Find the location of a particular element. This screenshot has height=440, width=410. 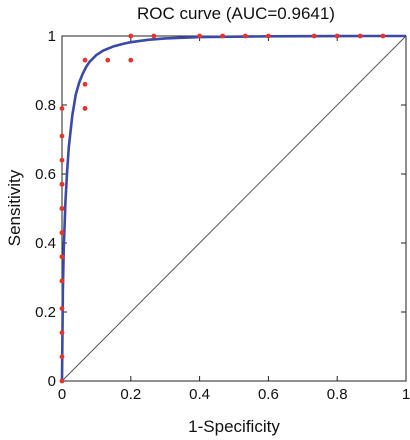

chart-title: ROC curve (AUC=0.9641) is located at coordinates (236, 13).